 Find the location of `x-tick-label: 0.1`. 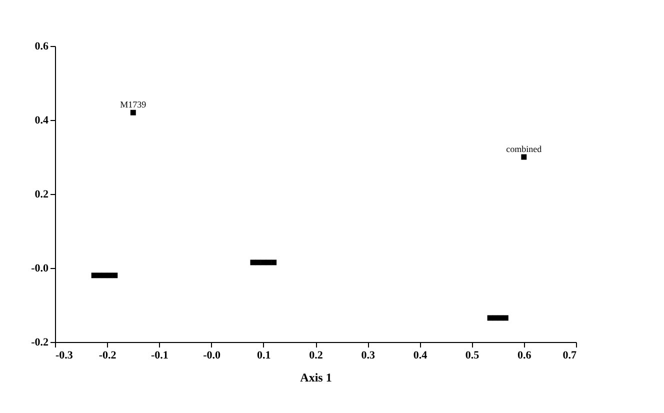

x-tick-label: 0.1 is located at coordinates (264, 356).